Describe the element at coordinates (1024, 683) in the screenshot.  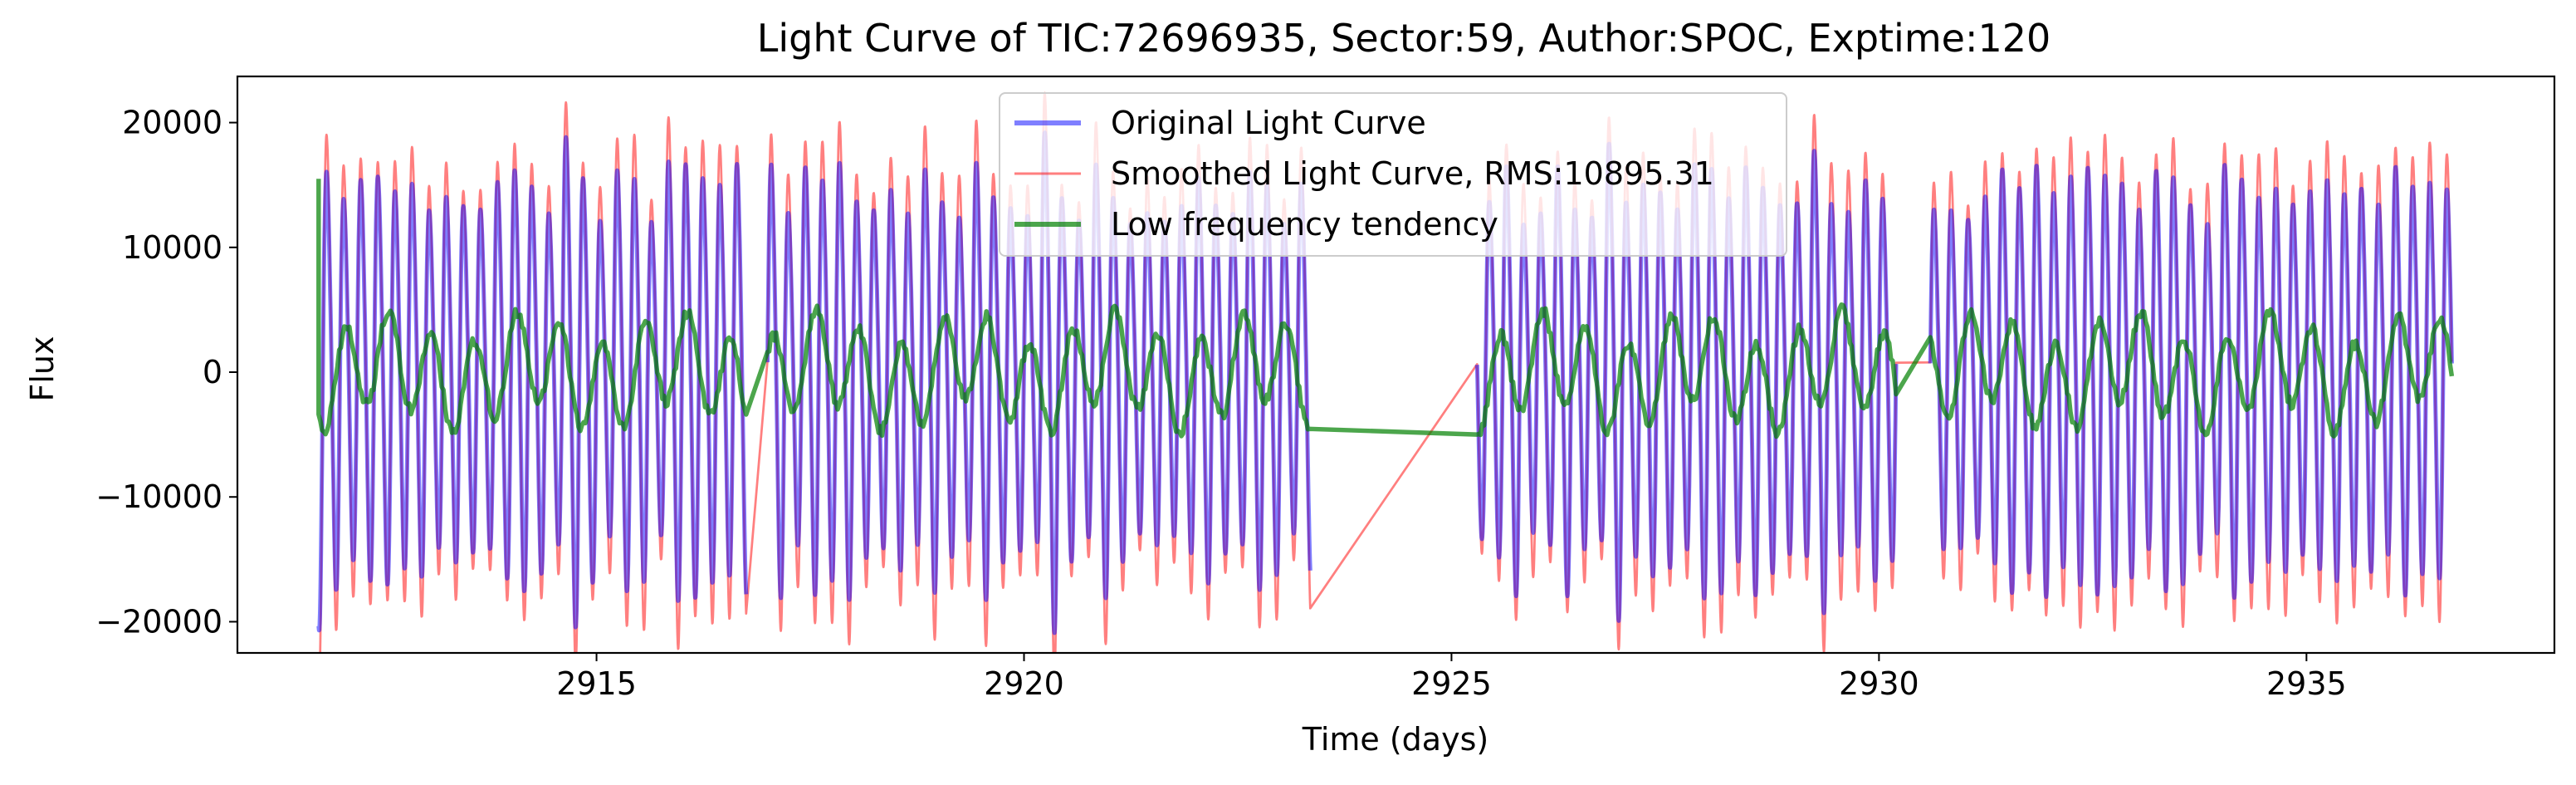
I see `x-tick-label: 2920` at that location.